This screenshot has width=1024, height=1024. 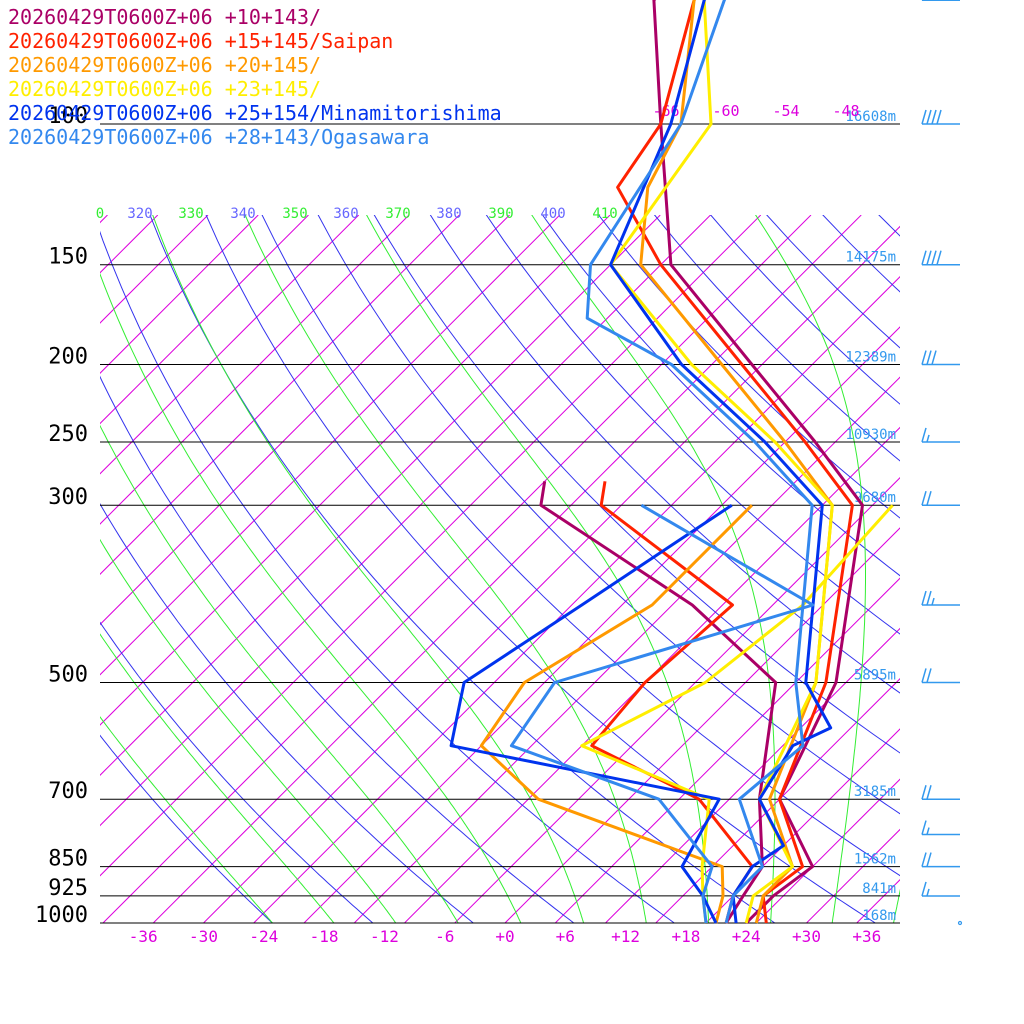 What do you see at coordinates (345, 214) in the screenshot?
I see `theta-label: 360` at bounding box center [345, 214].